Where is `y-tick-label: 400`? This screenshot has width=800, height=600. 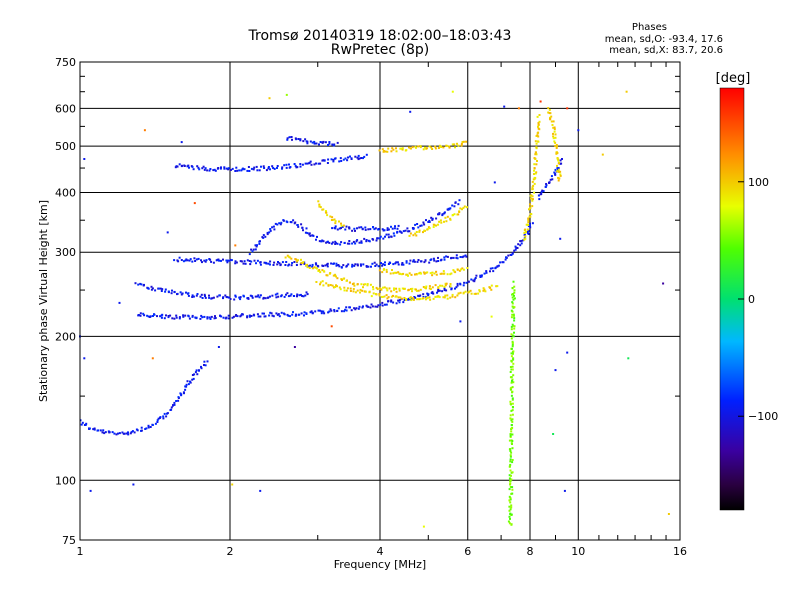
y-tick-label: 400 is located at coordinates (65, 192).